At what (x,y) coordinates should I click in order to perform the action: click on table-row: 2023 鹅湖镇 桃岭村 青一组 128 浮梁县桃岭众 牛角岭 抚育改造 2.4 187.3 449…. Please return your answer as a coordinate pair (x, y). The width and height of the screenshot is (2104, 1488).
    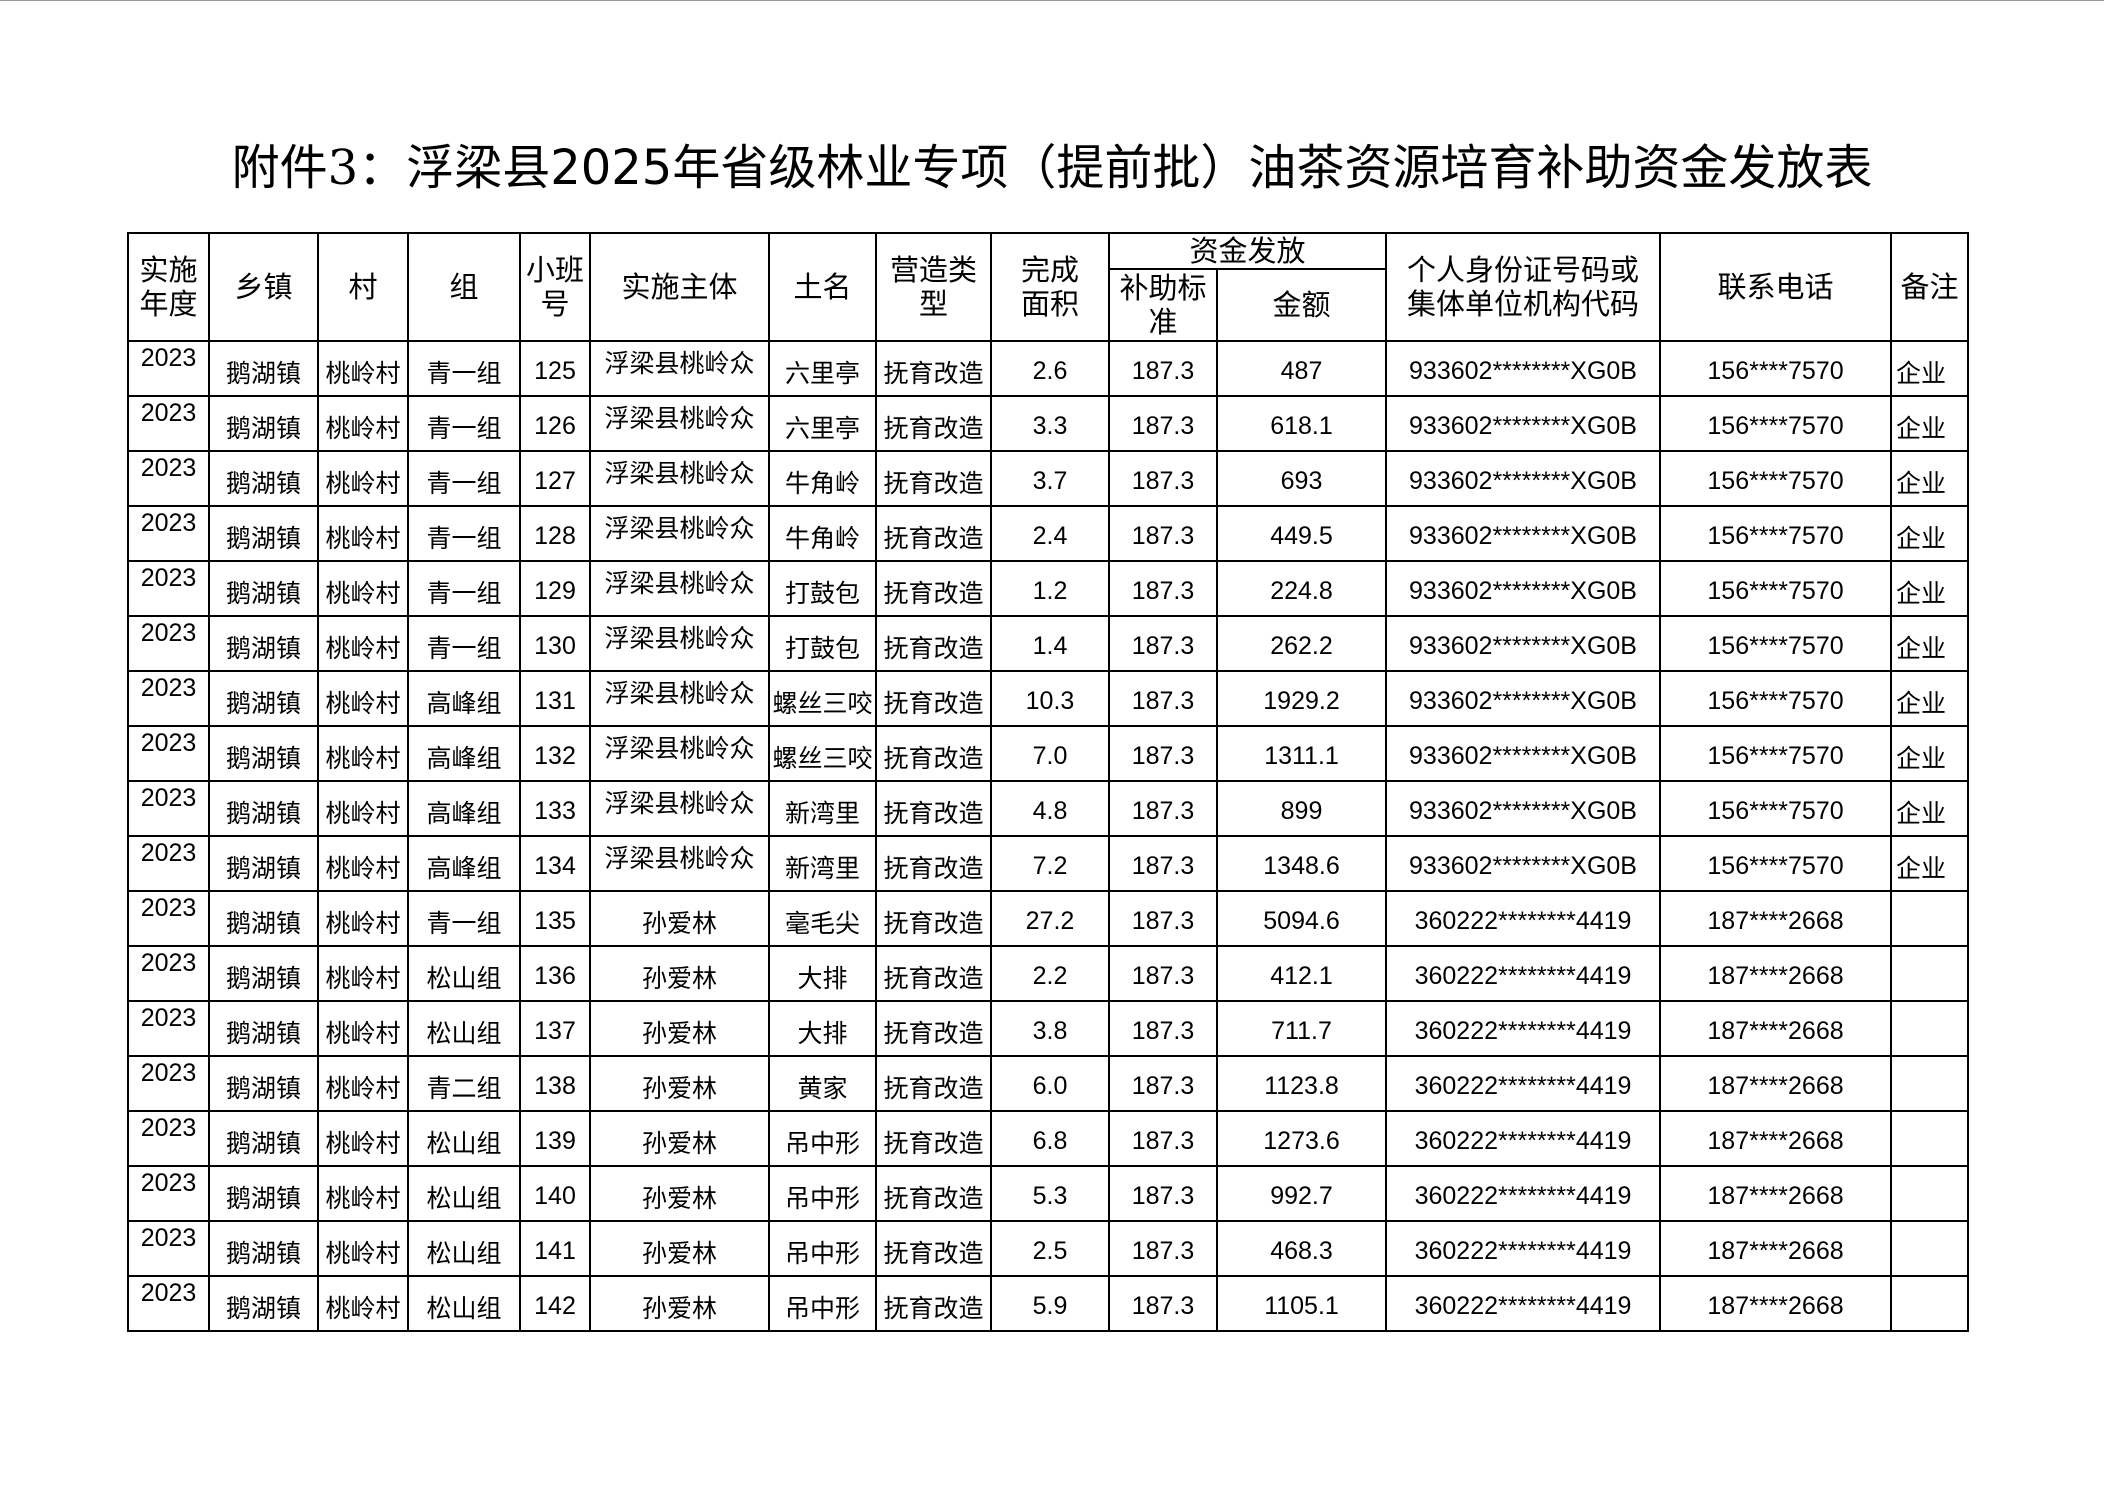
    Looking at the image, I should click on (1048, 533).